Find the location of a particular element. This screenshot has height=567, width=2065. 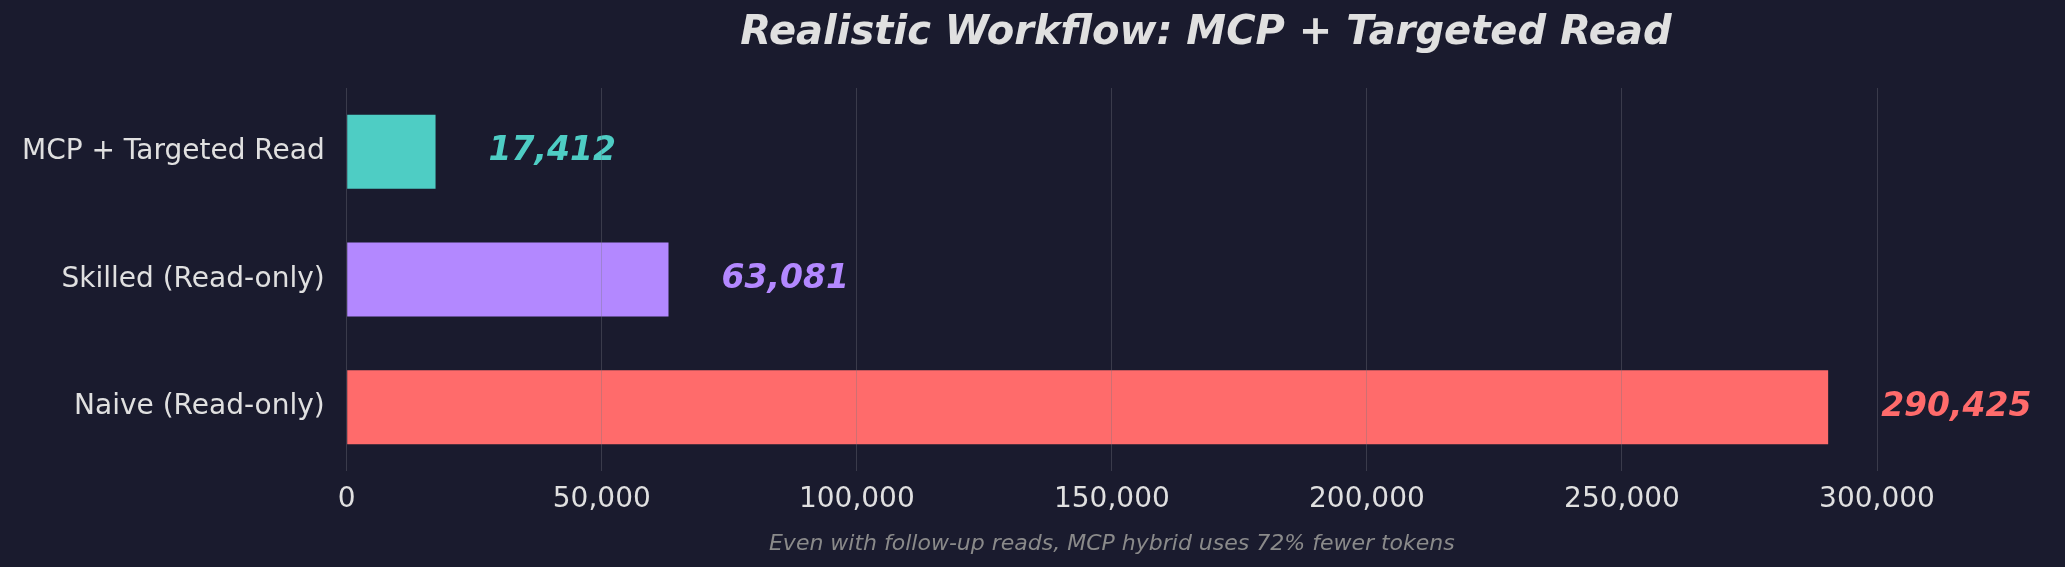

chart-title: Realistic Workflow: MCP + Targeted Read is located at coordinates (1206, 30).